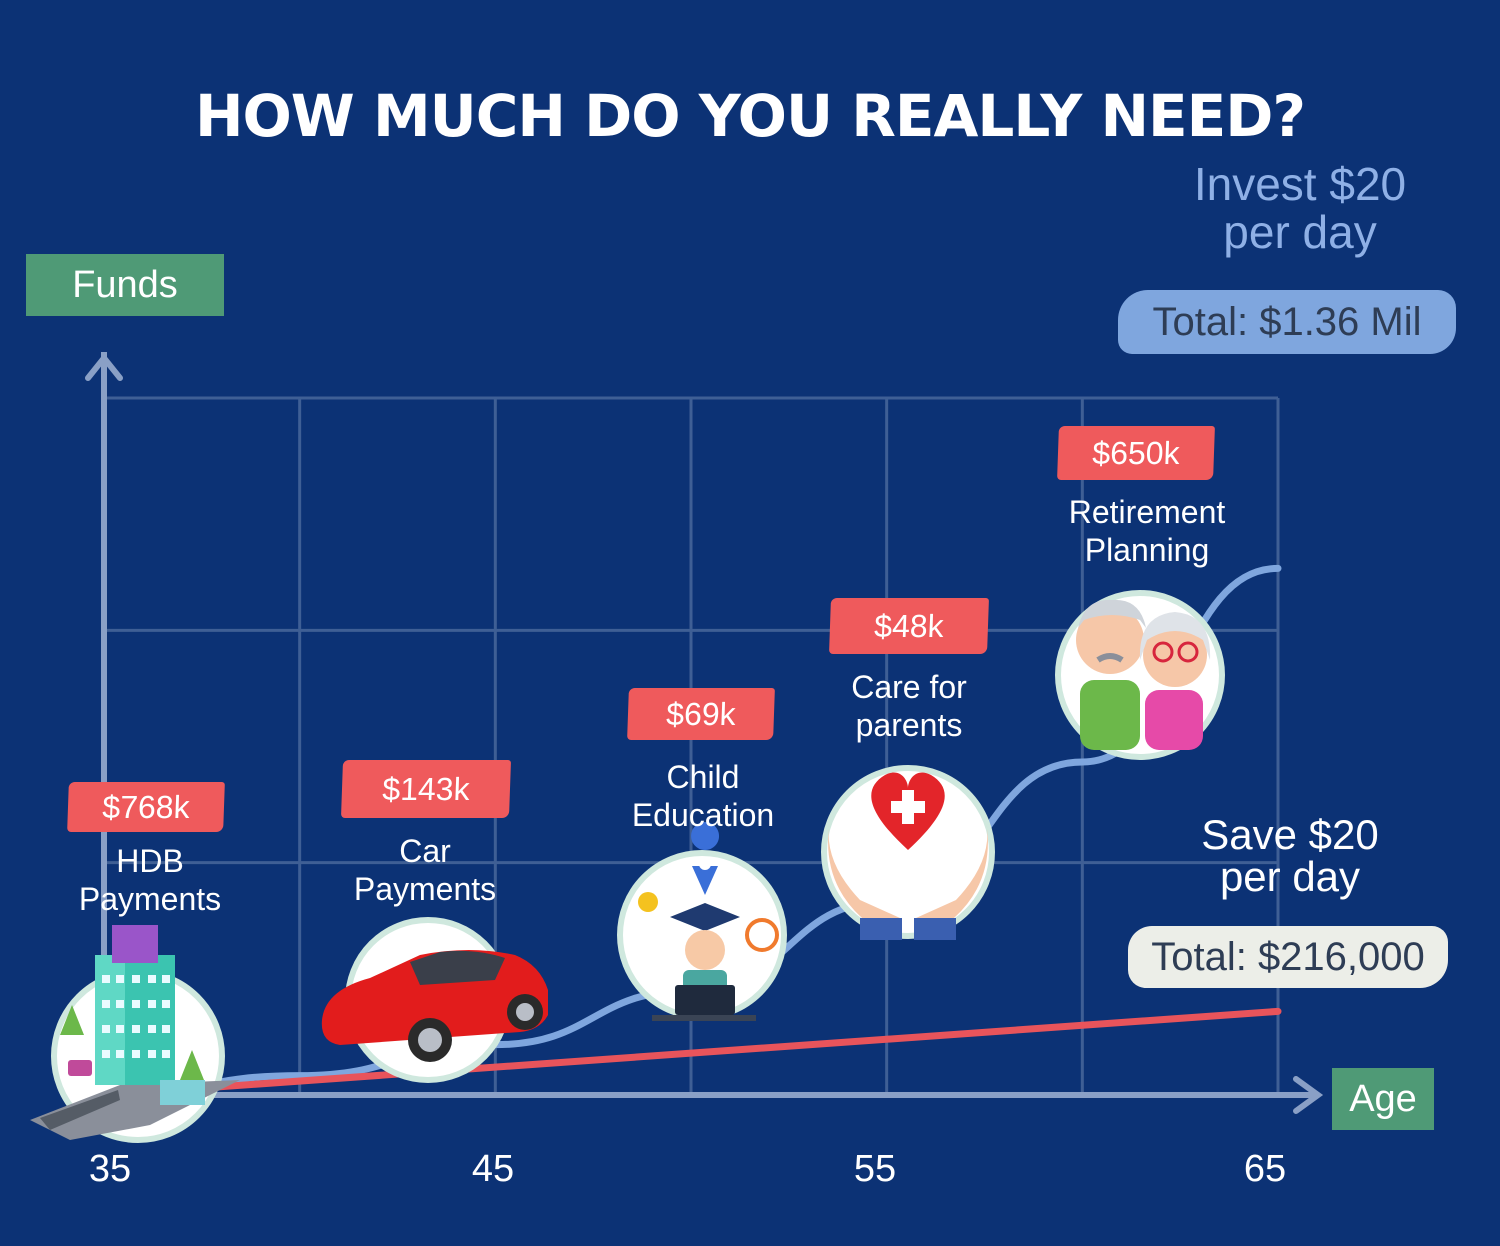  I want to click on milestone-amount: $48k, so click(909, 625).